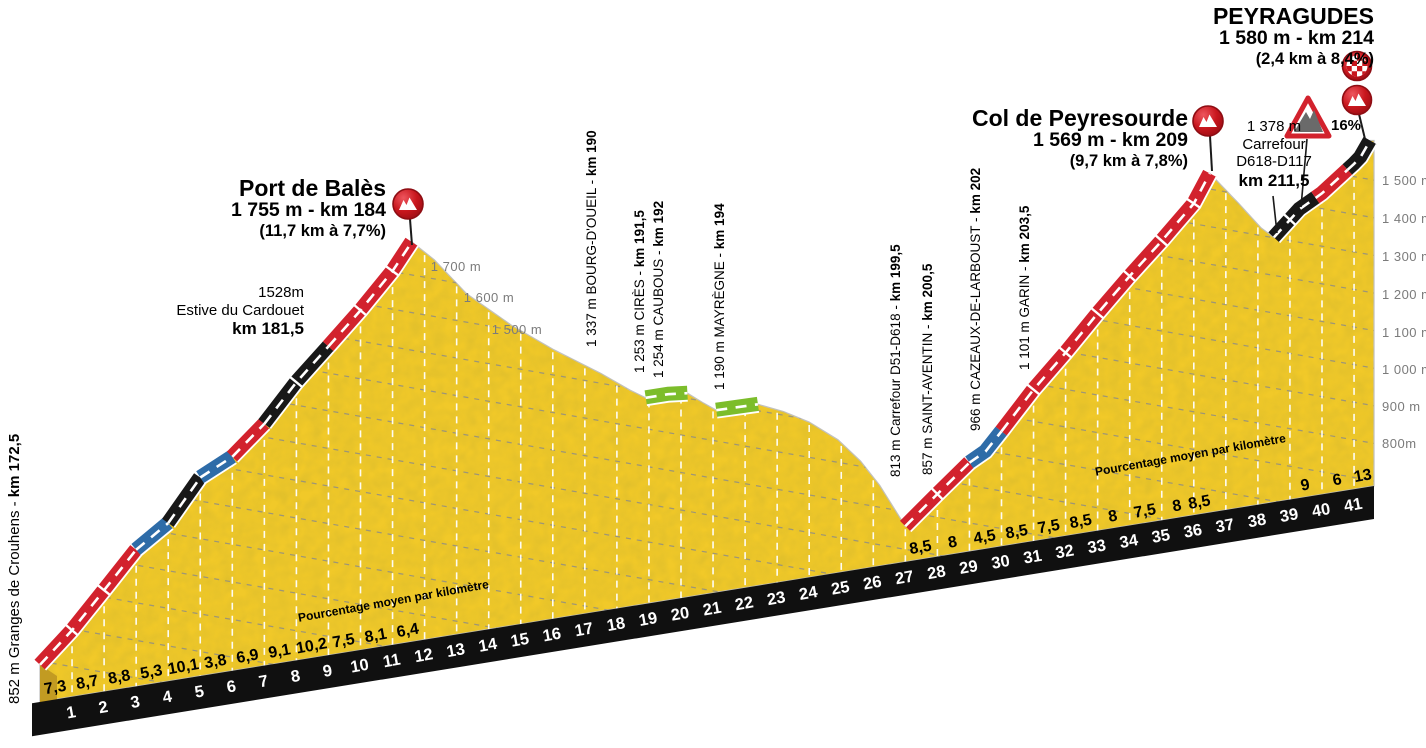  Describe the element at coordinates (872, 583) in the screenshot. I see `km-tick-label: 26` at that location.